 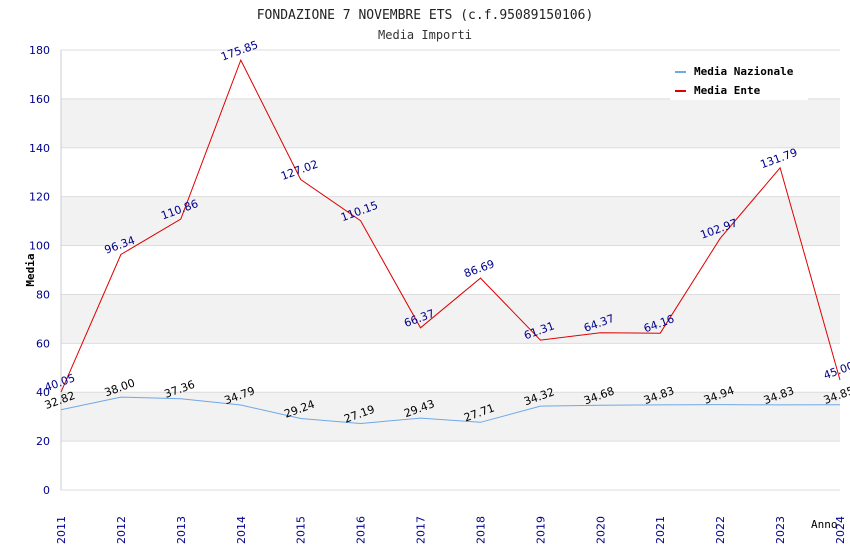 I want to click on x-tick-label: 2018, so click(x=480, y=530).